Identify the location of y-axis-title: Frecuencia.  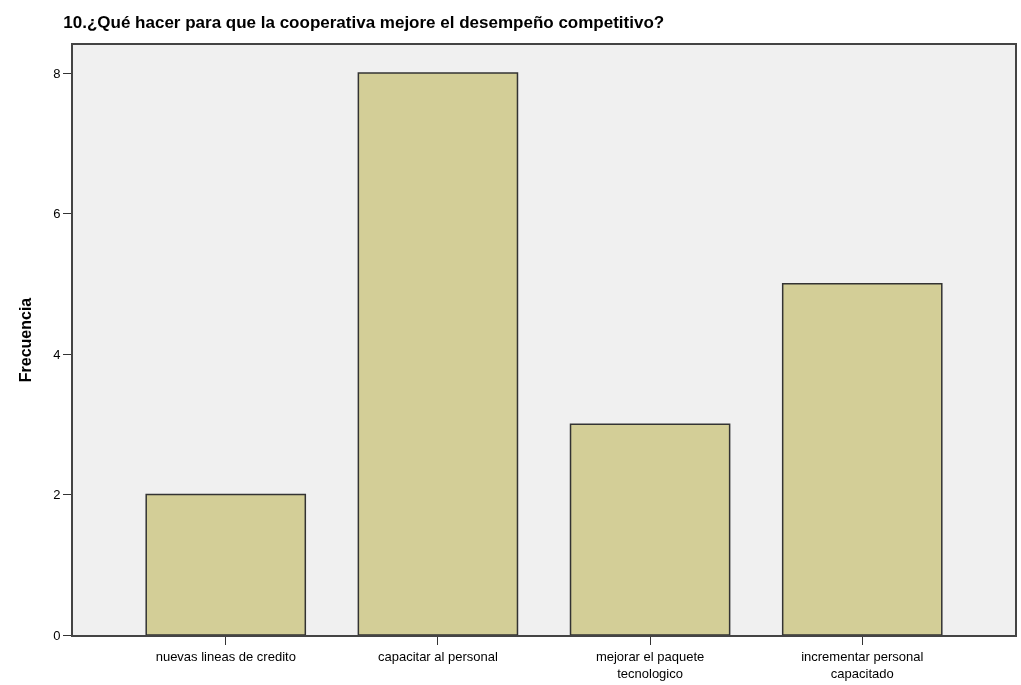
(25, 340).